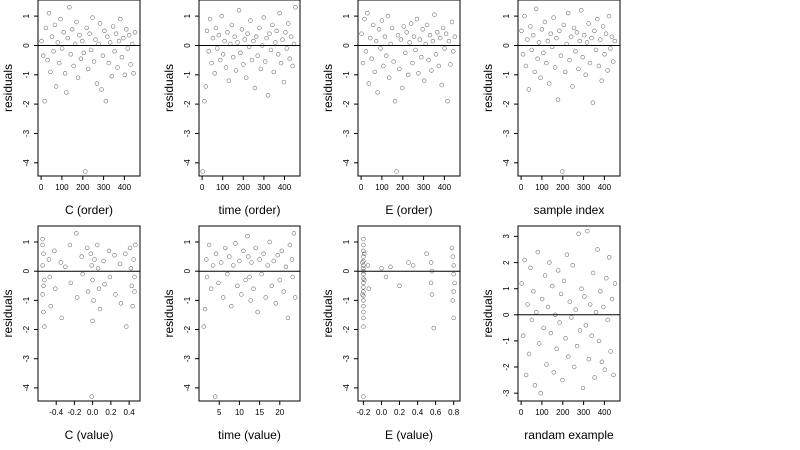  Describe the element at coordinates (285, 187) in the screenshot. I see `x-tick-label: 400` at that location.